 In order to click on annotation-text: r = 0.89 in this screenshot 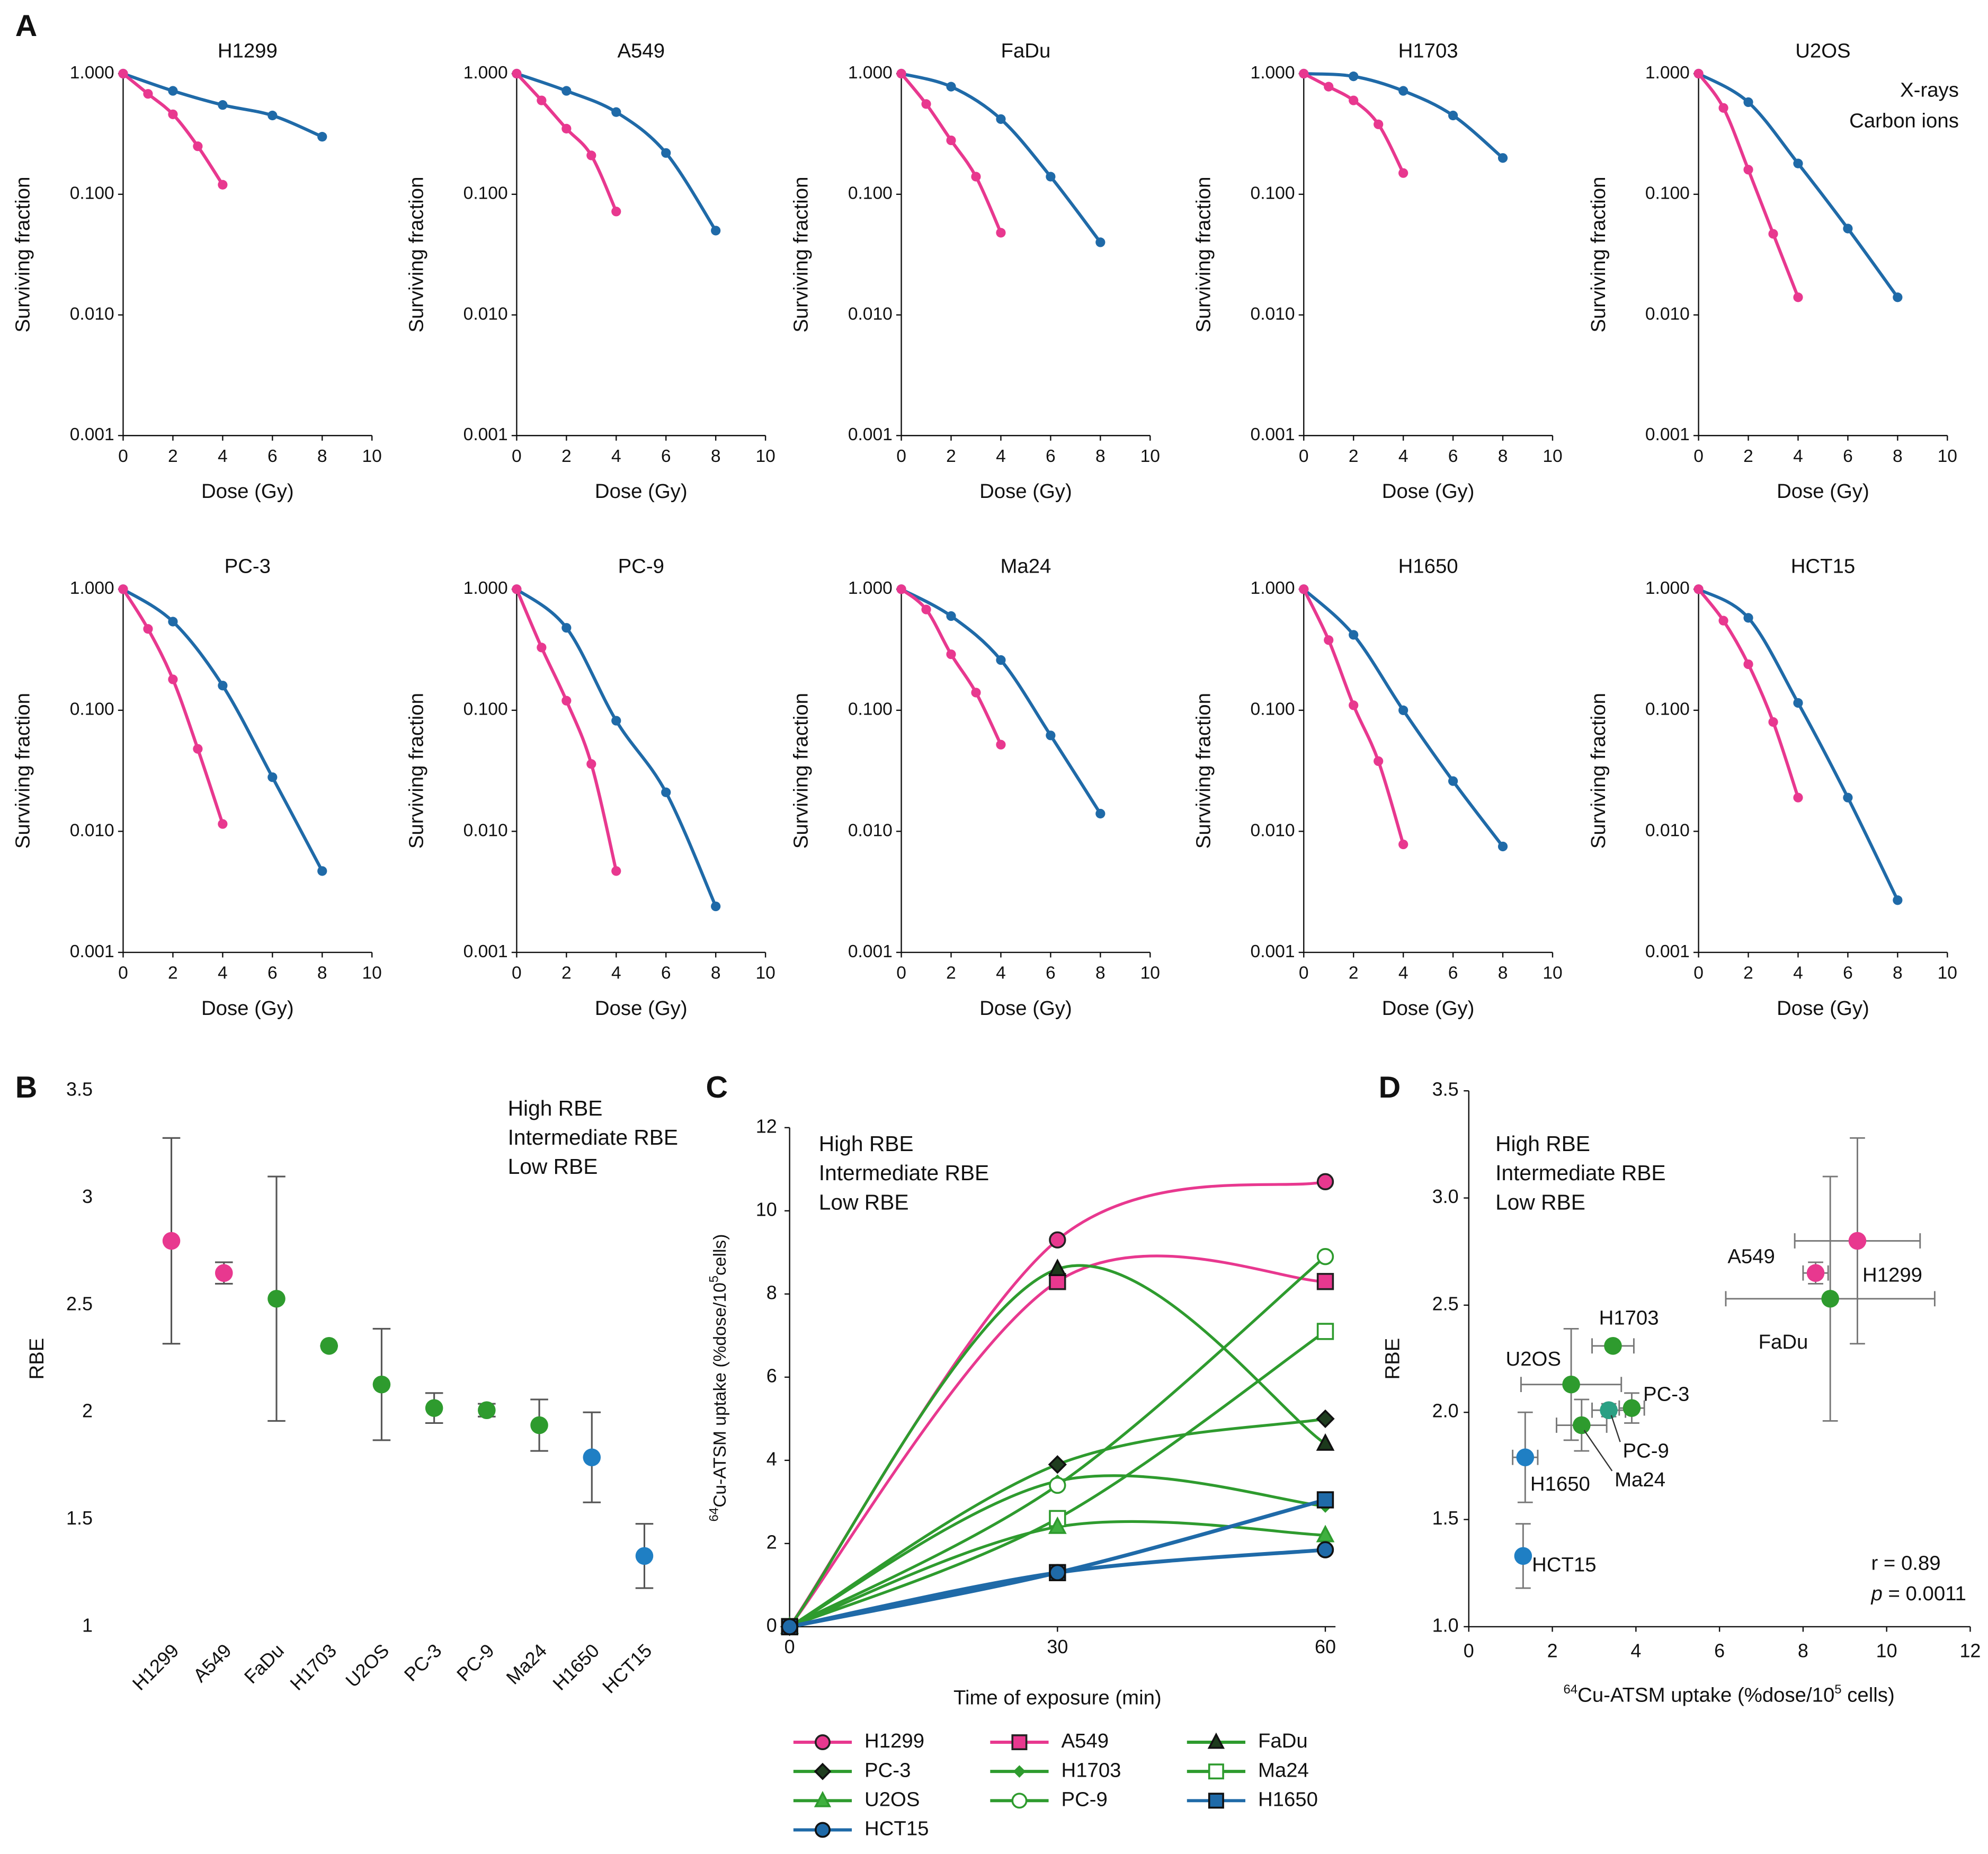, I will do `click(1906, 1563)`.